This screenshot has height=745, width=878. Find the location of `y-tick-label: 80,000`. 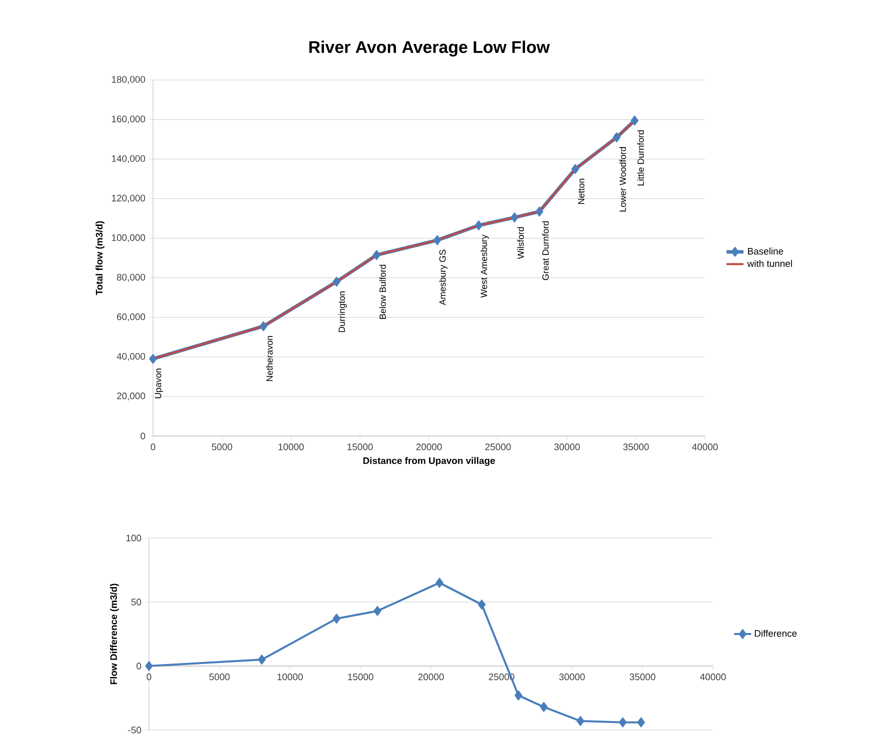

y-tick-label: 80,000 is located at coordinates (131, 278).